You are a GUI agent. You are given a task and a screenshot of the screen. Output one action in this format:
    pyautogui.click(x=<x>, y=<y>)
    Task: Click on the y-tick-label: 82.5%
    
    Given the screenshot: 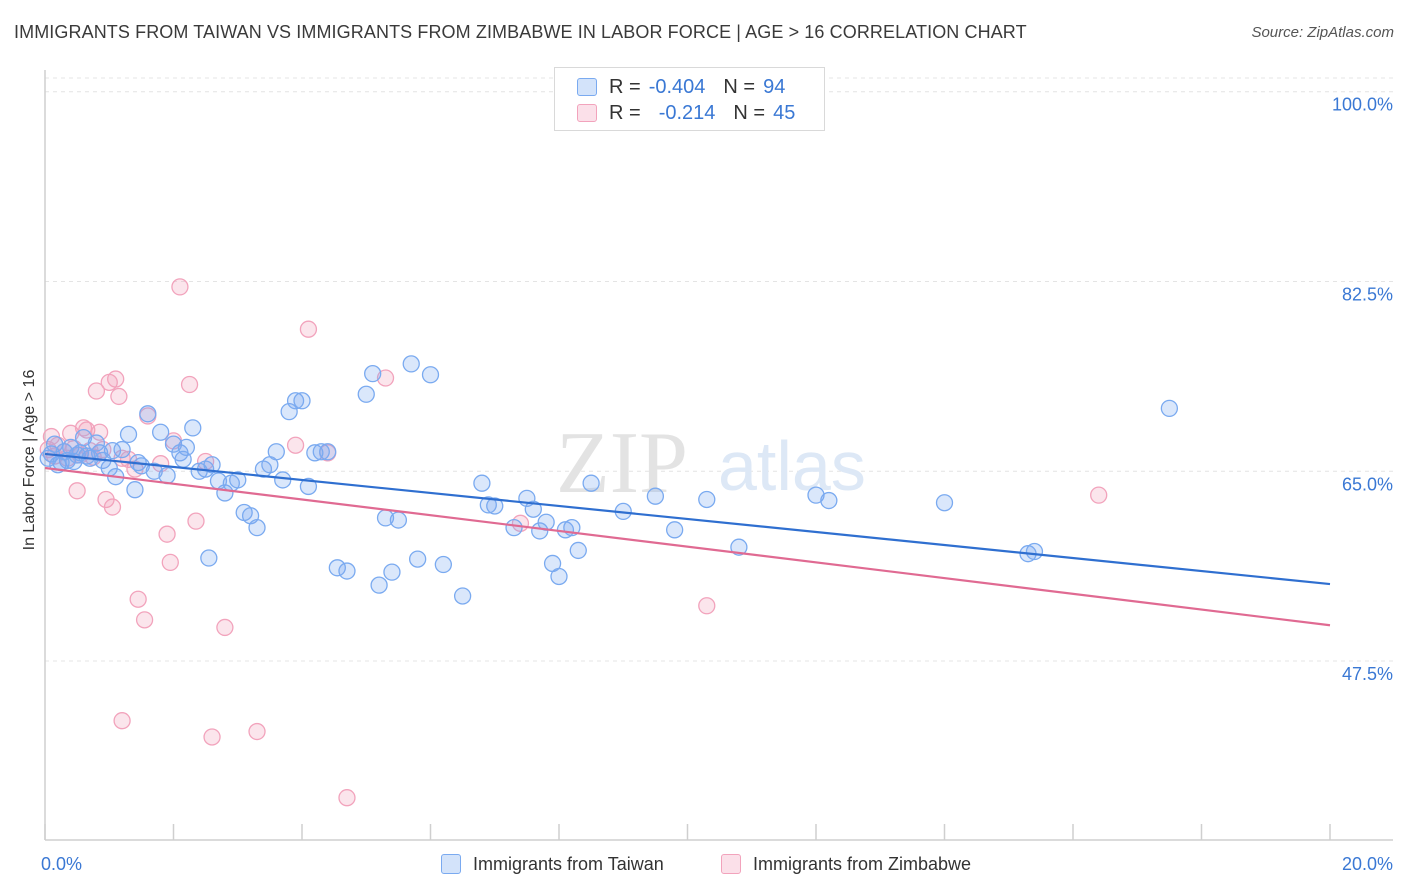 What is the action you would take?
    pyautogui.click(x=1367, y=294)
    